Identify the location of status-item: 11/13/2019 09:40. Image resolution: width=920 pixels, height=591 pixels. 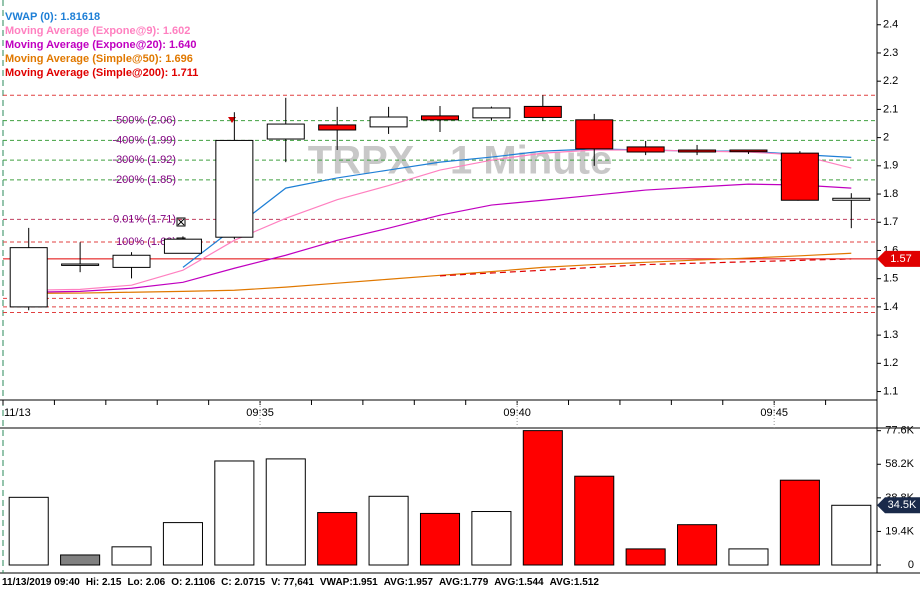
(41, 582).